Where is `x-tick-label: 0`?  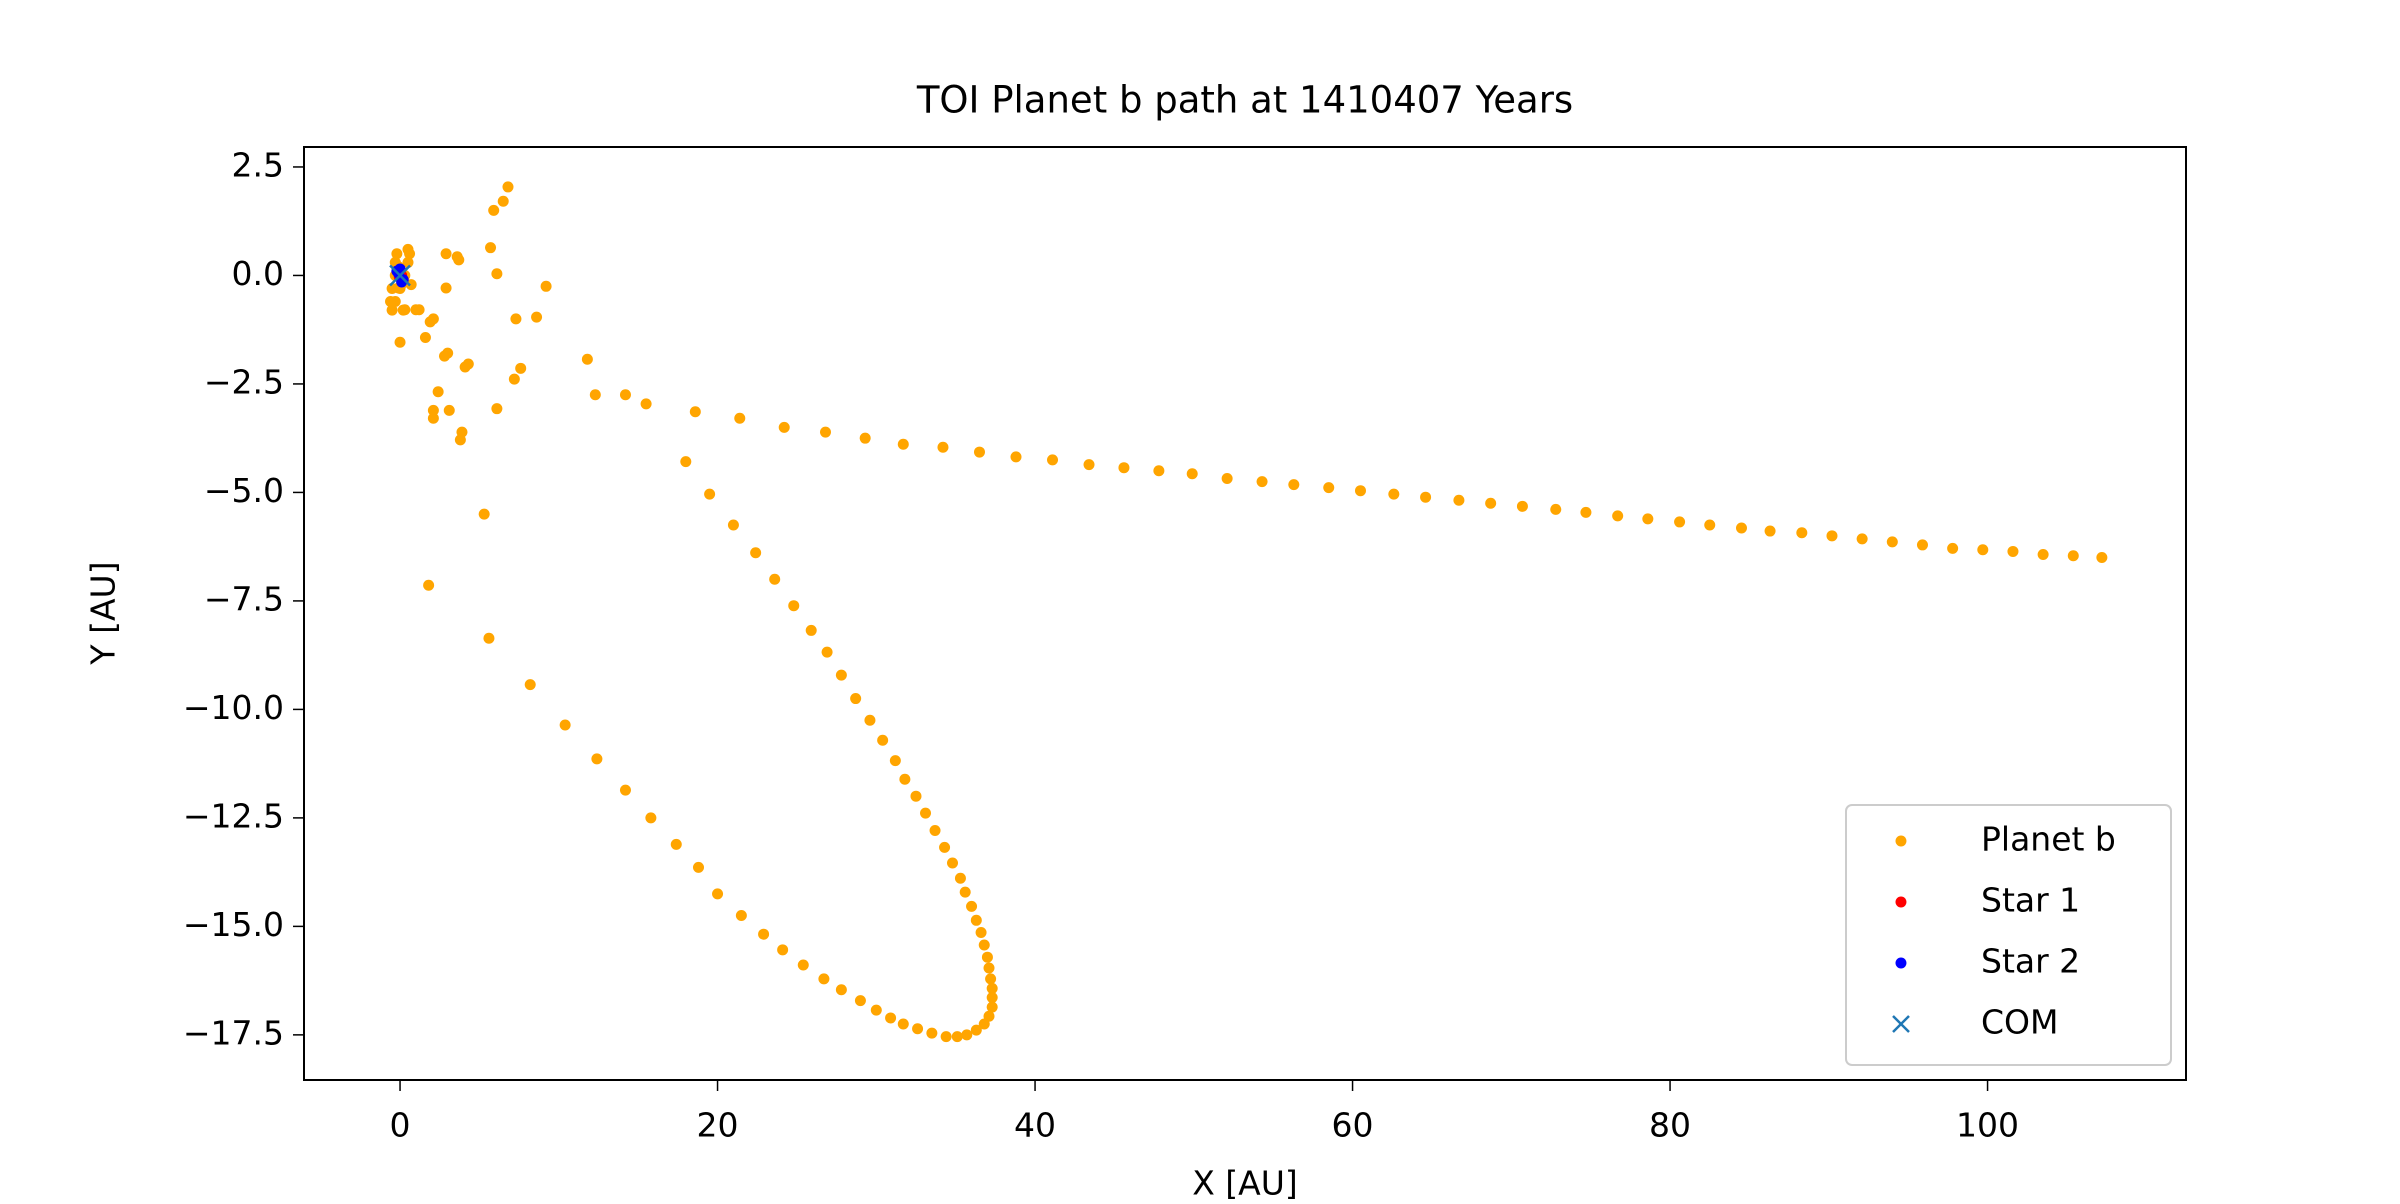
x-tick-label: 0 is located at coordinates (400, 1125).